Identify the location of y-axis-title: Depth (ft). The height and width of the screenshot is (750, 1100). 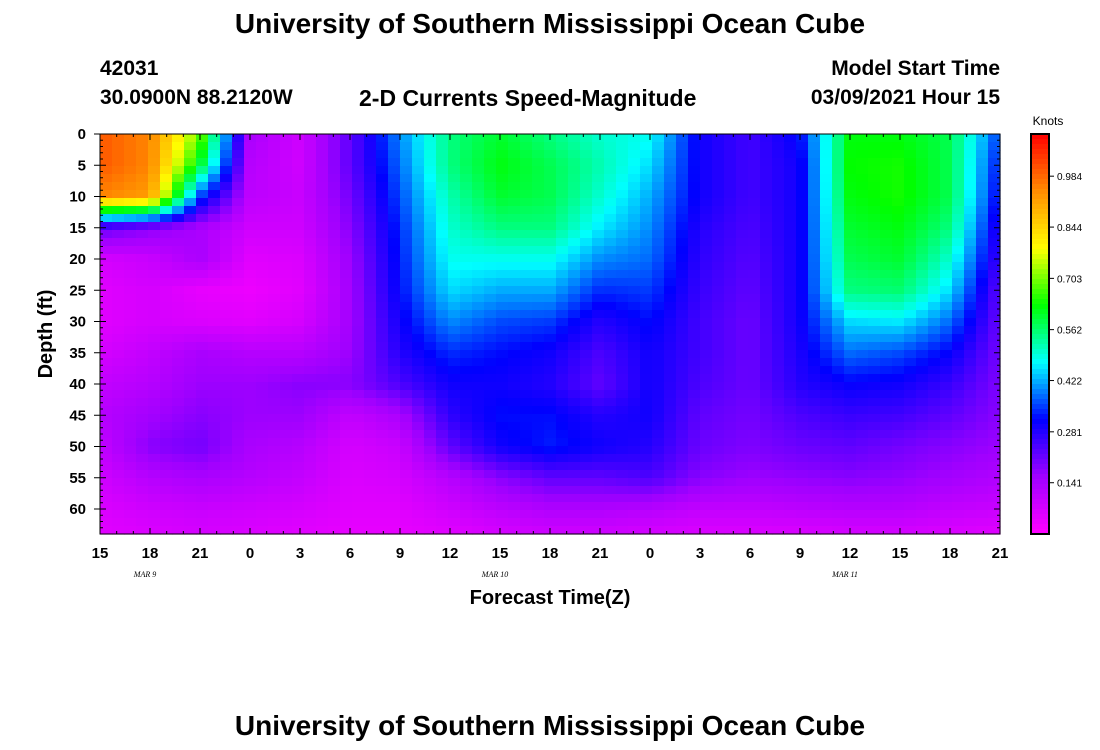
(46, 334).